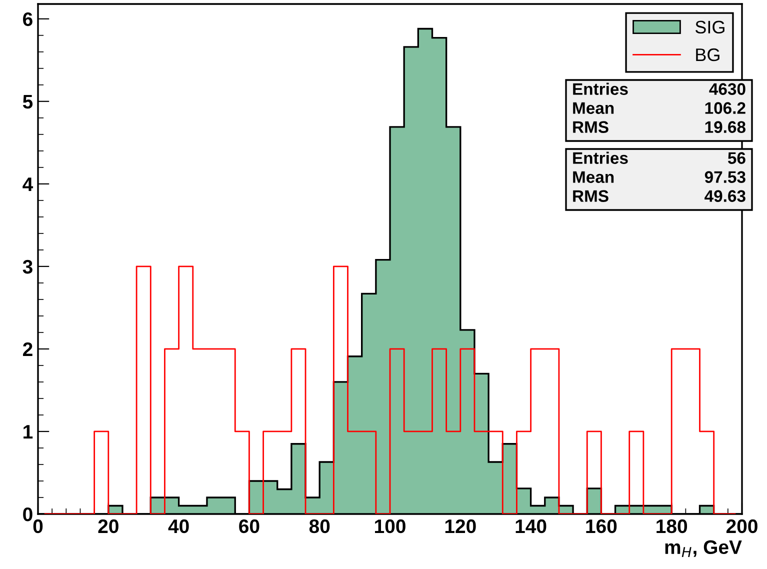  Describe the element at coordinates (249, 526) in the screenshot. I see `x-tick-label: 60` at that location.